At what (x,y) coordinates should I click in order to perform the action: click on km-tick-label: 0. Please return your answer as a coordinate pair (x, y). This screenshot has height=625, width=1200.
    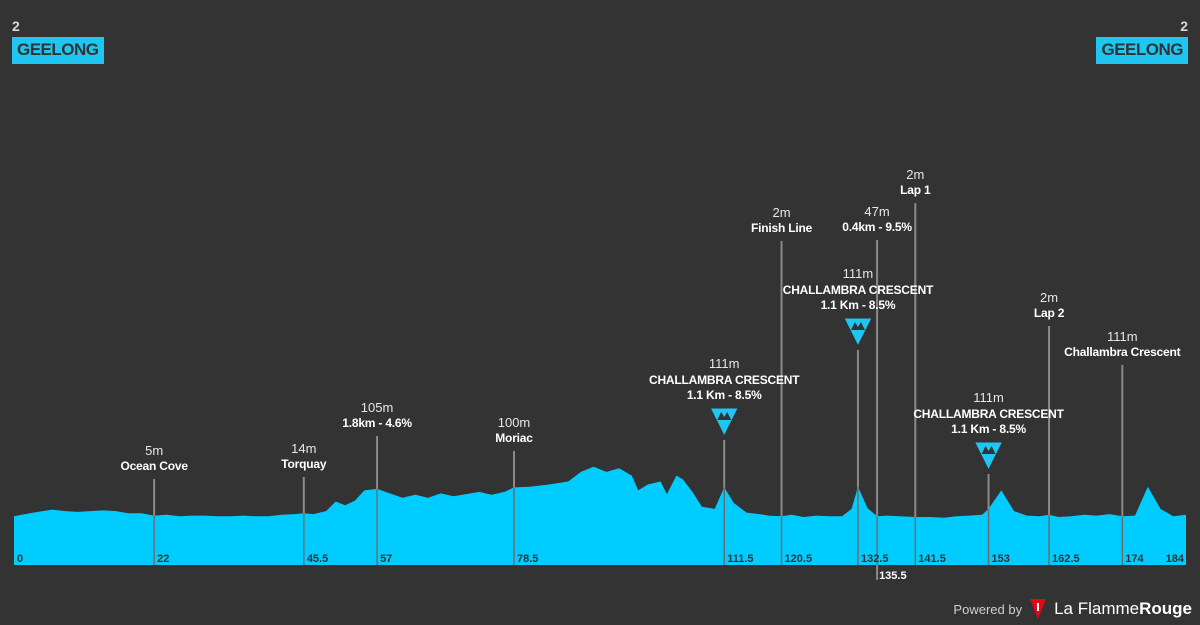
    Looking at the image, I should click on (20, 559).